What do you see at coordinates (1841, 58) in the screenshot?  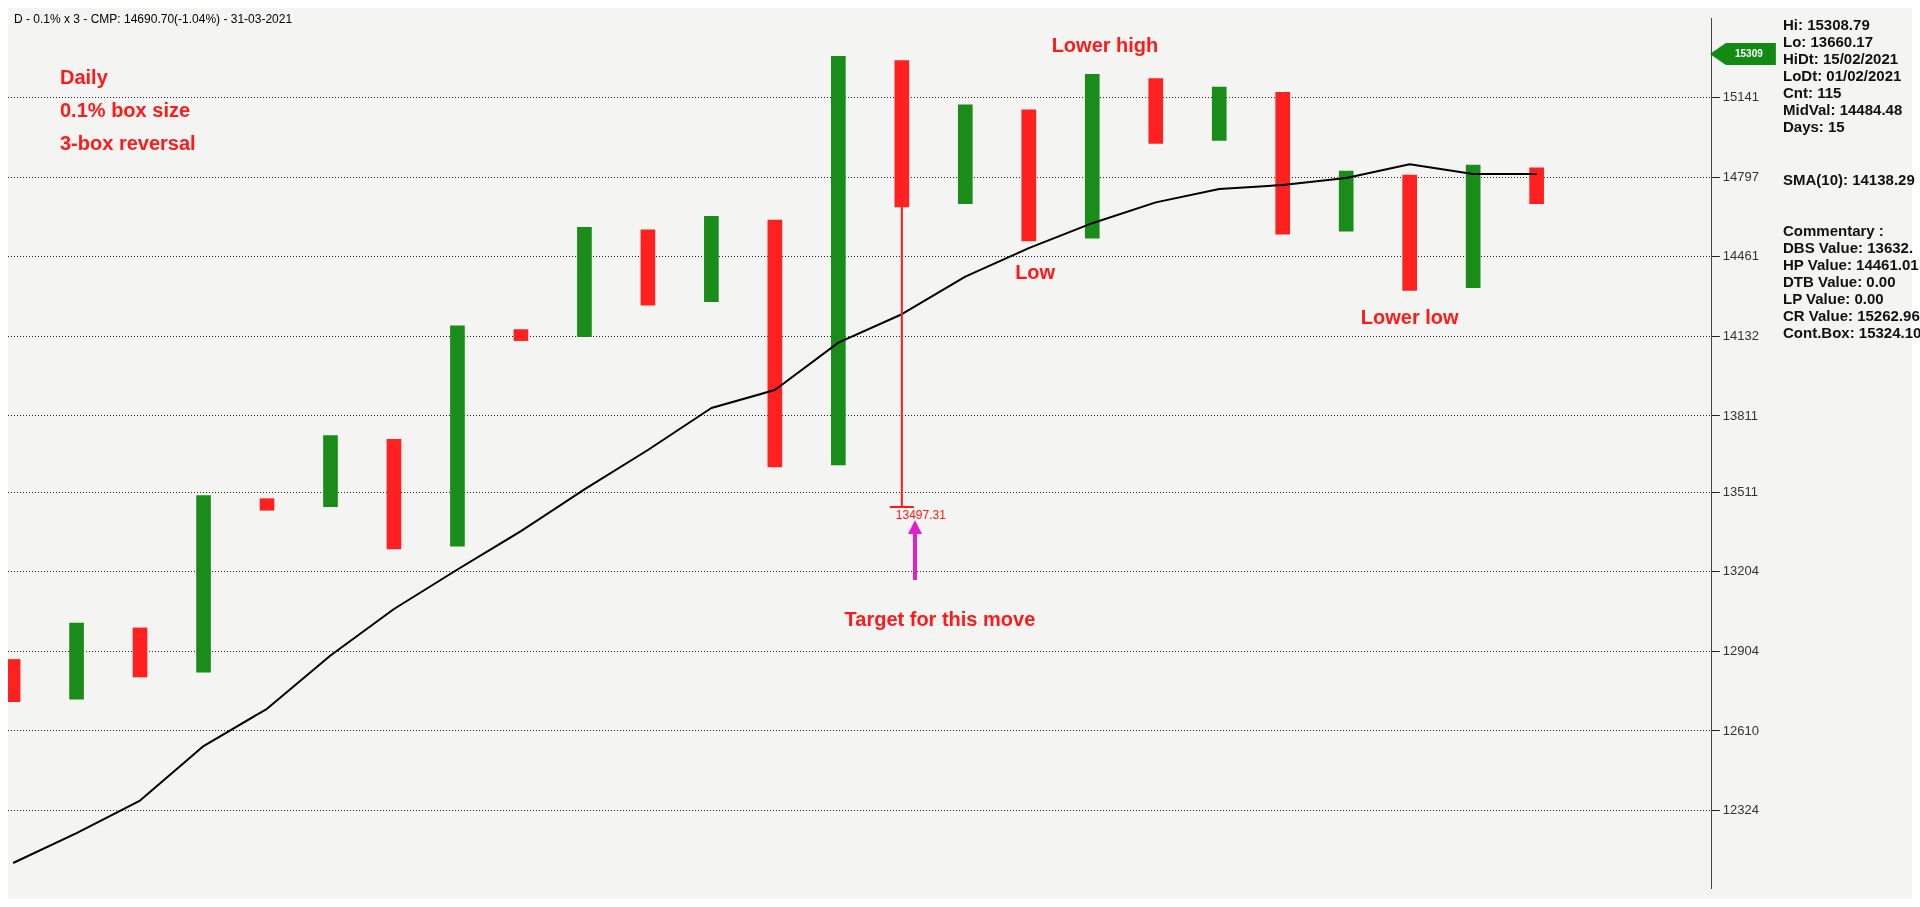 I see `text: HiDt: 15/02/2021` at bounding box center [1841, 58].